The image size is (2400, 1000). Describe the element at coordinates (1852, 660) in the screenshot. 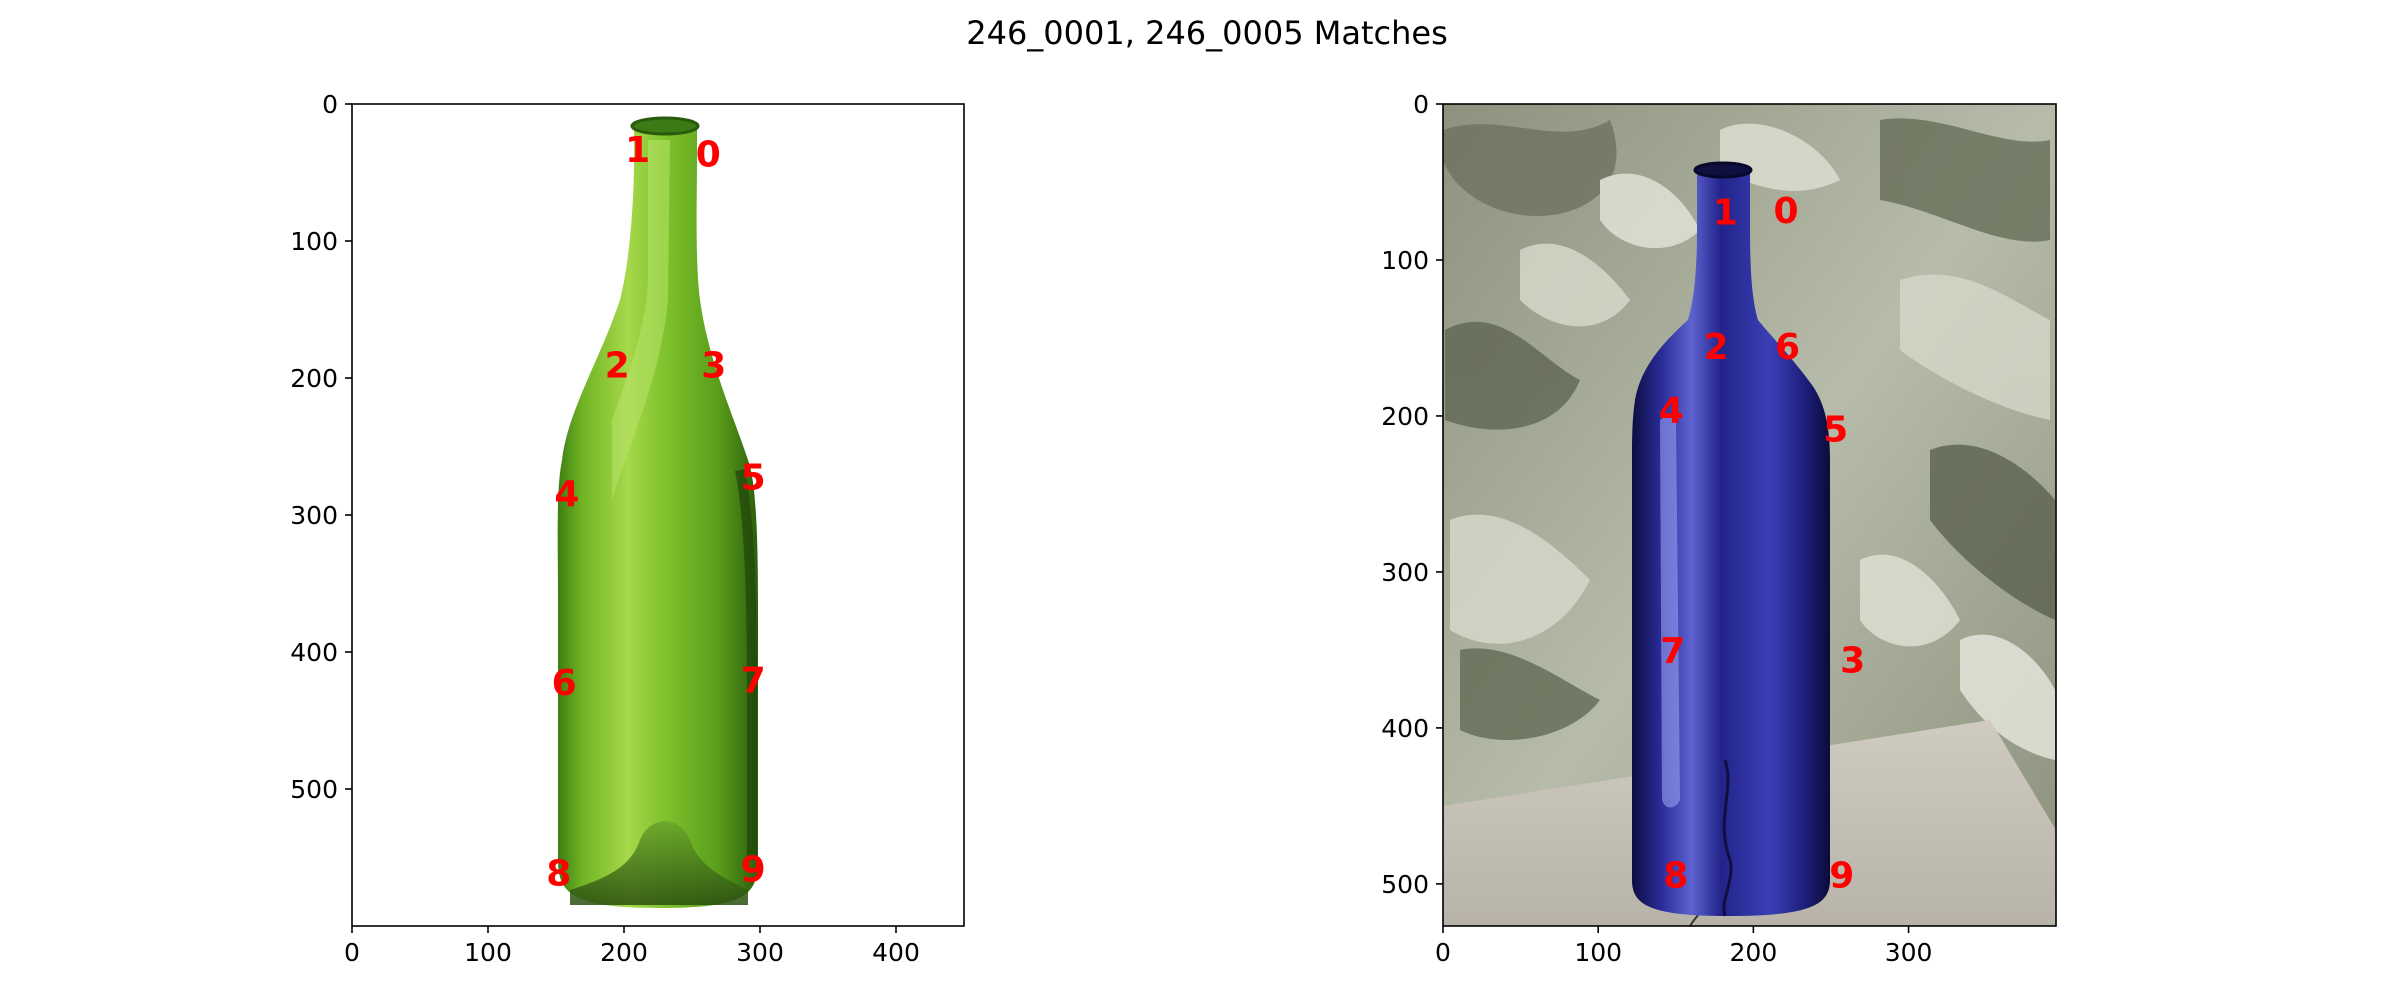

I see `right-keypoint-3: 3` at that location.